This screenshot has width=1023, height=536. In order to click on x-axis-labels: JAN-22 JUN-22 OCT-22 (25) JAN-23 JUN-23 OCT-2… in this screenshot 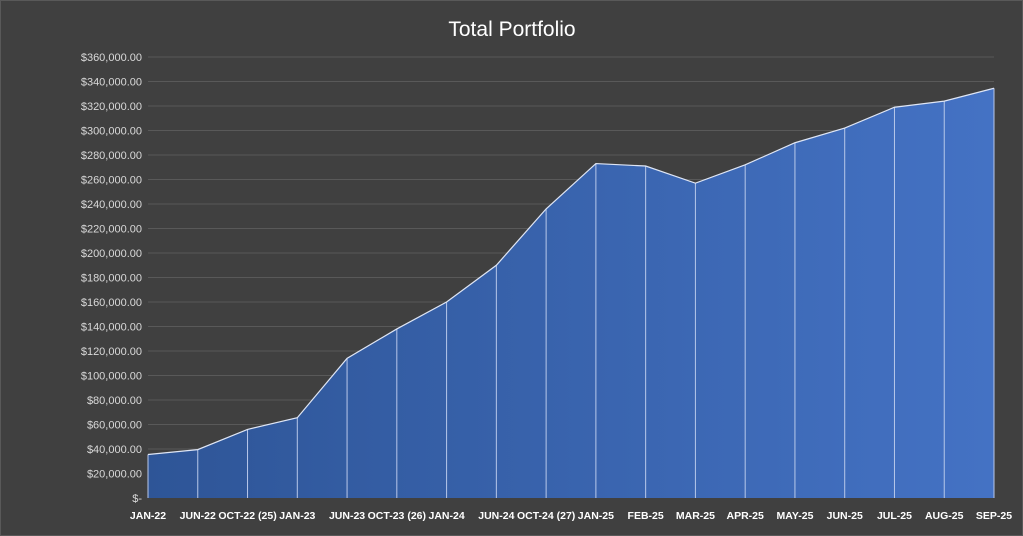, I will do `click(571, 516)`.